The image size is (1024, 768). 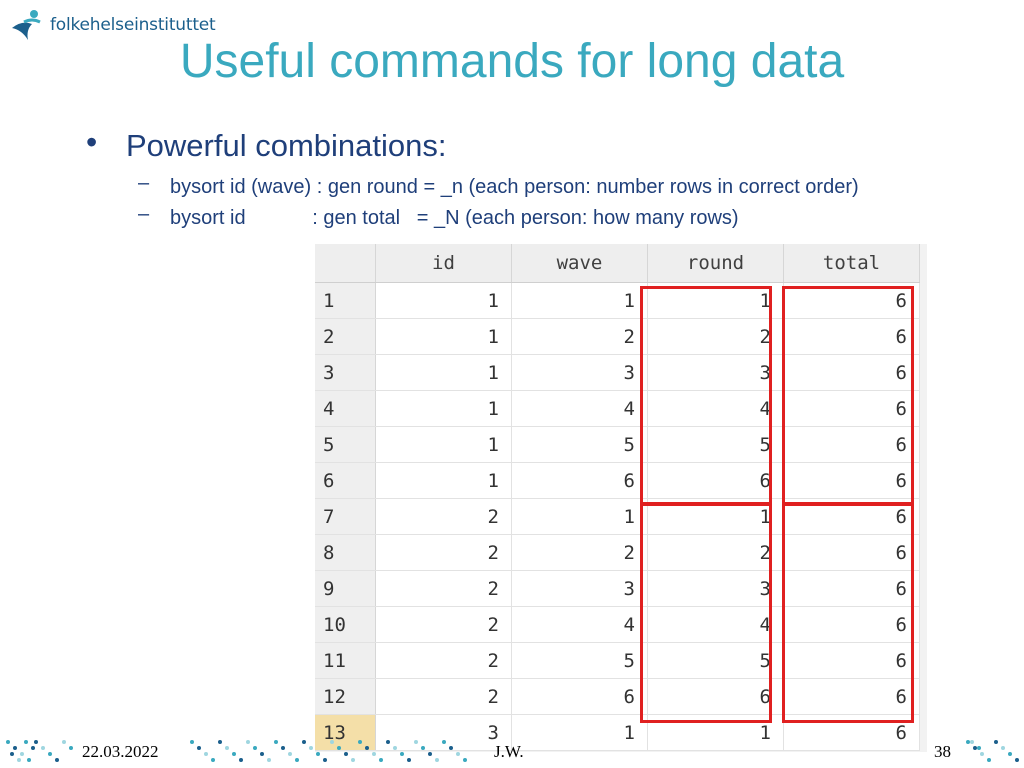 I want to click on row-number-cell: 3, so click(x=345, y=372).